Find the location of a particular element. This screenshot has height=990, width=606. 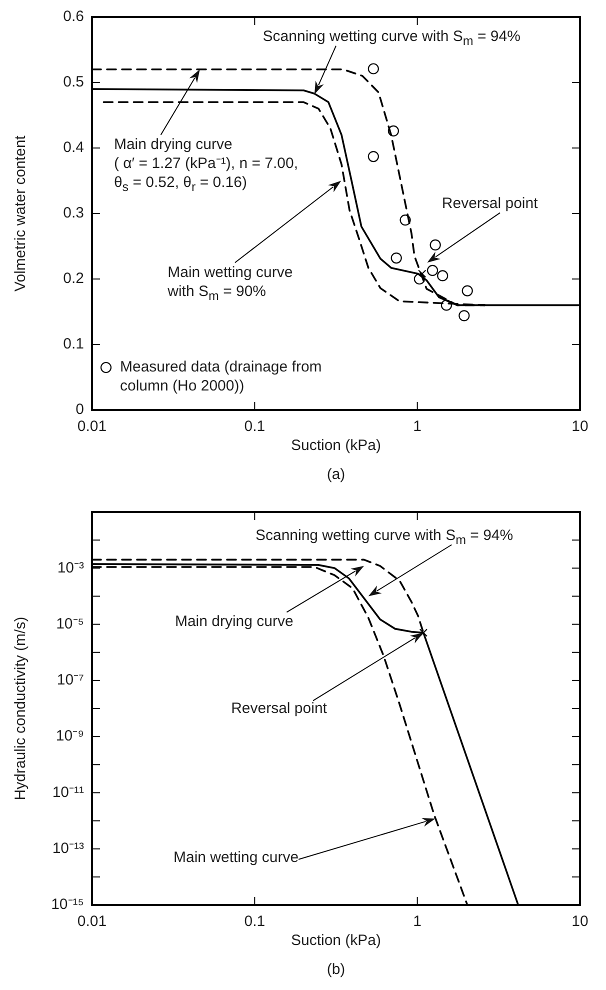

y-tick-label: 0.5 is located at coordinates (73, 82).